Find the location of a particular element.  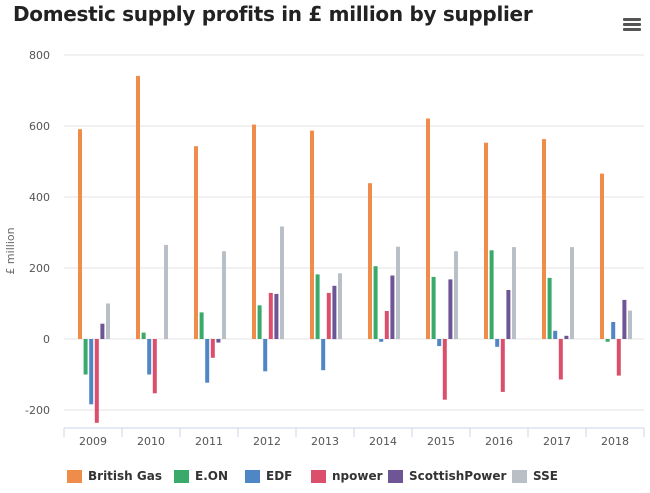

bar-sse-2016 is located at coordinates (514, 293).